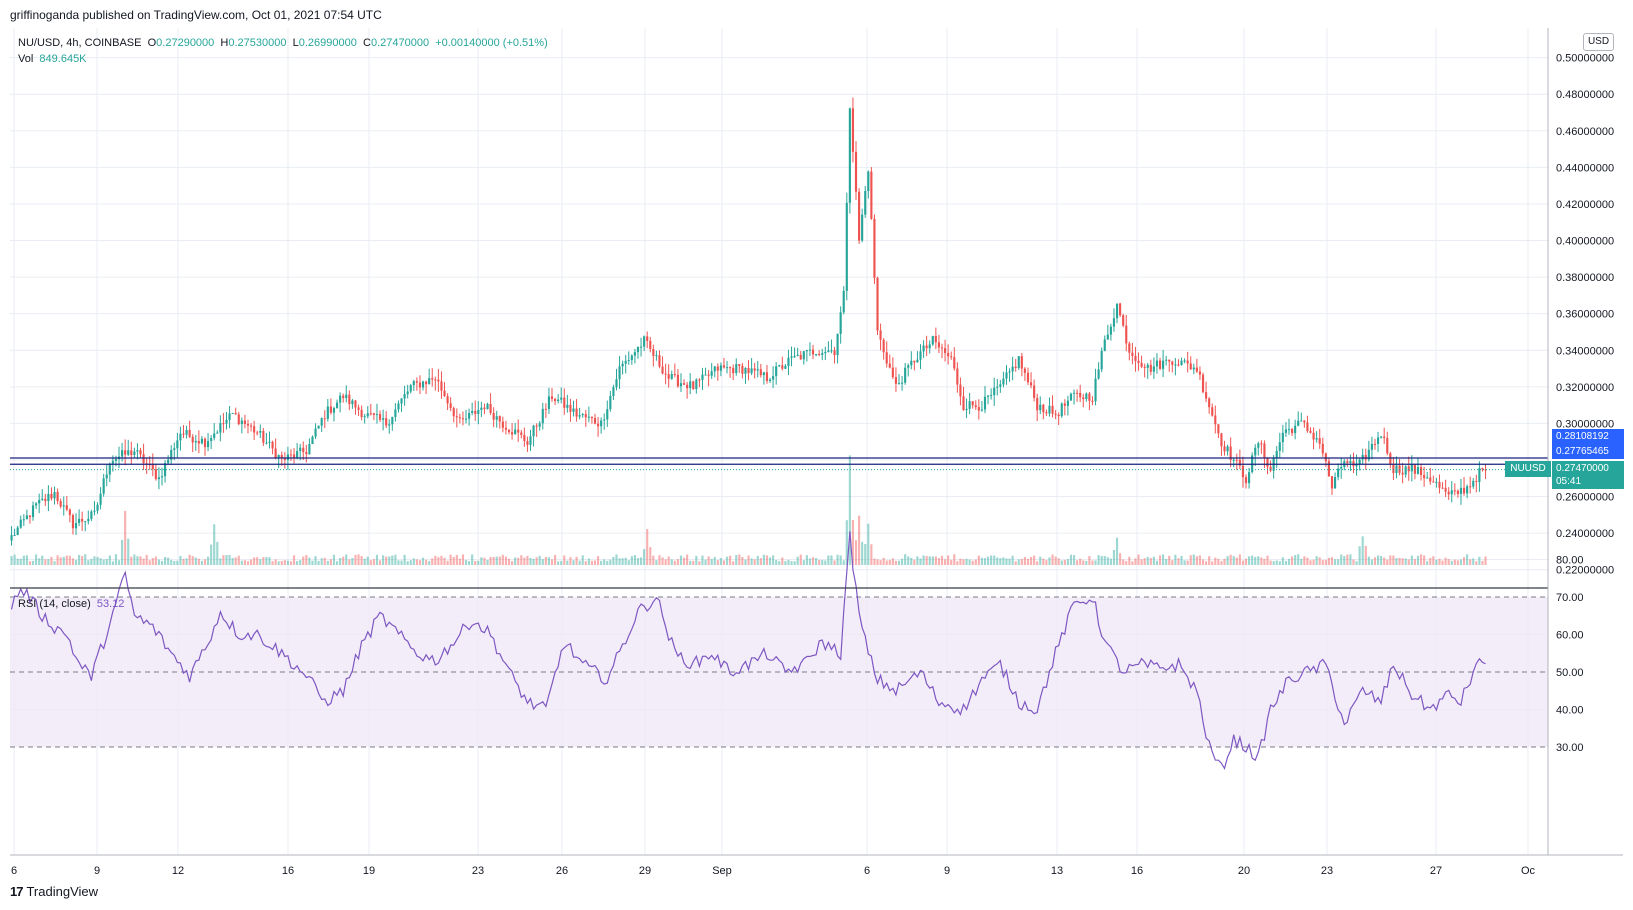 Image resolution: width=1633 pixels, height=910 pixels. Describe the element at coordinates (80, 43) in the screenshot. I see `symbol-label: NU/USD, 4h, COINBASE` at that location.